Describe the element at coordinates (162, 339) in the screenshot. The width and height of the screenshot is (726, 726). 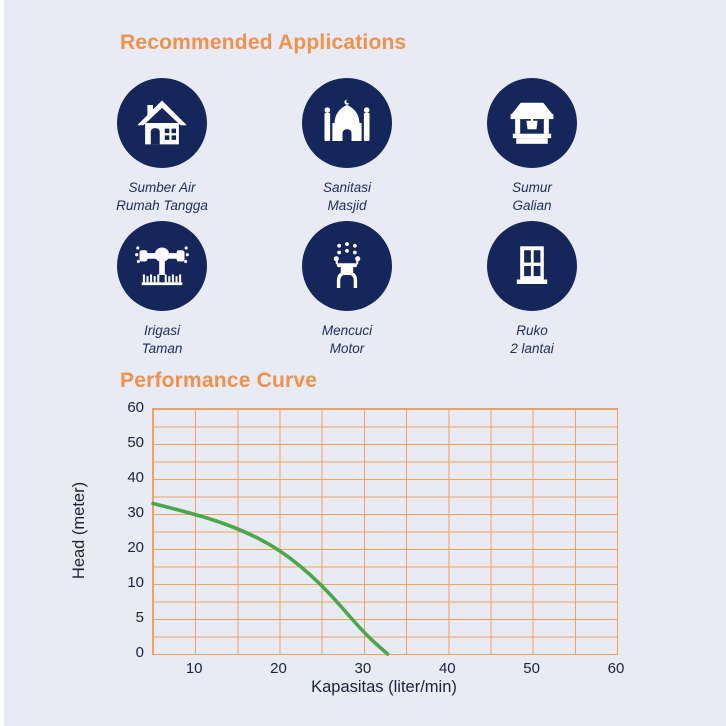
I see `app-label: Irigasi Taman` at that location.